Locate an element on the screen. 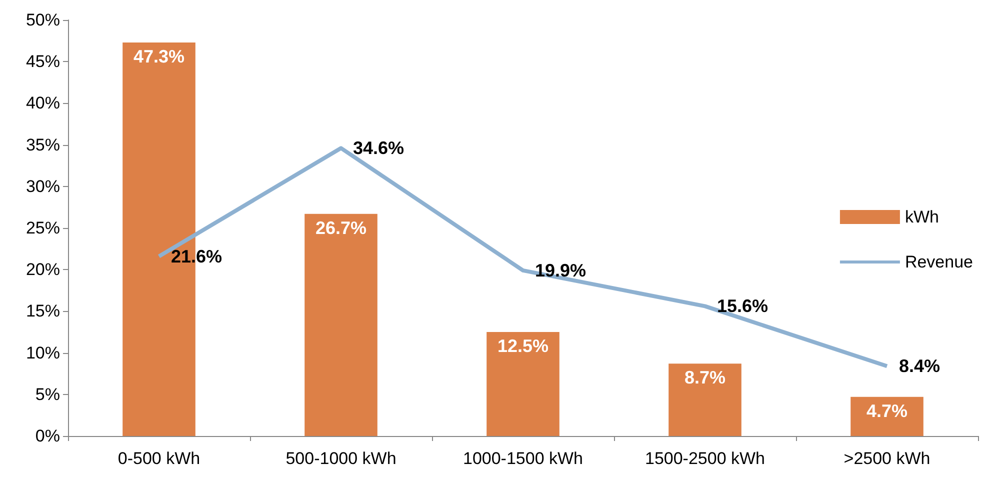 The height and width of the screenshot is (479, 988). data-label: 4.7% is located at coordinates (887, 410).